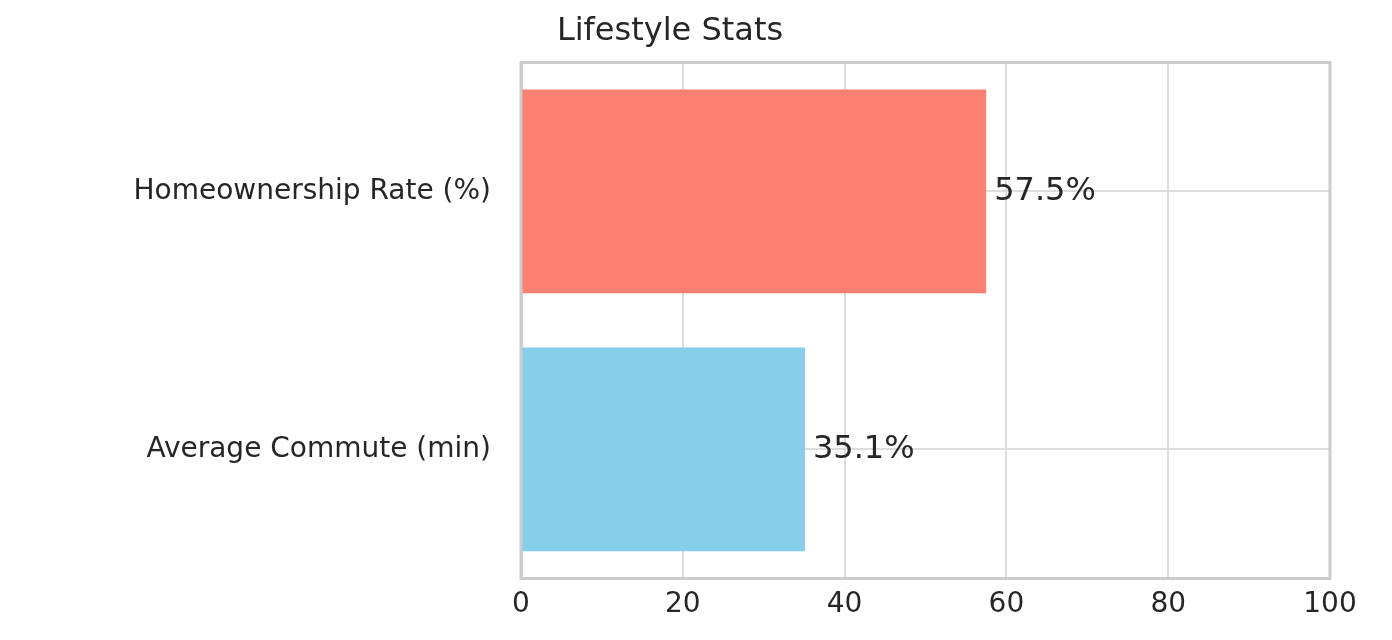 The width and height of the screenshot is (1392, 640). What do you see at coordinates (312, 189) in the screenshot?
I see `y-tick-label: Homeownership Rate (%)` at bounding box center [312, 189].